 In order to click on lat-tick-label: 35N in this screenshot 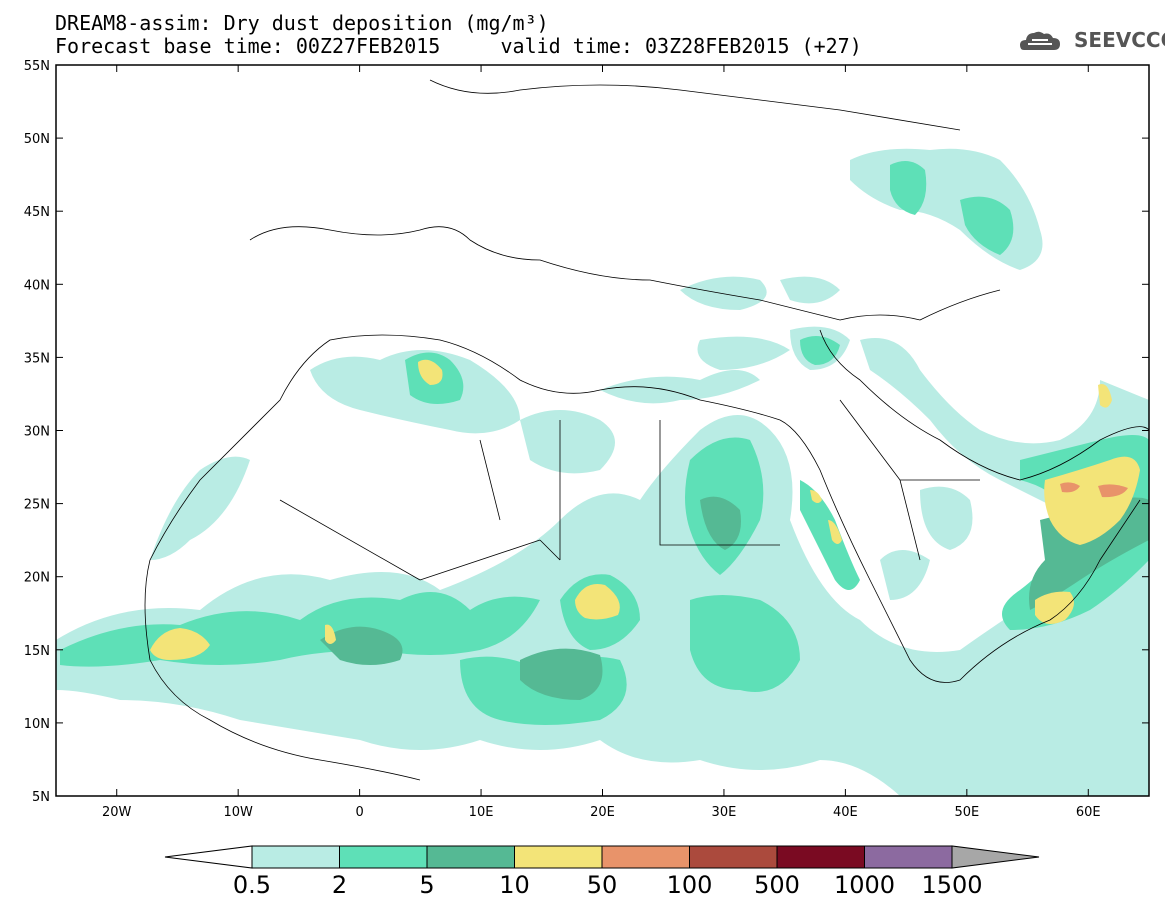, I will do `click(37, 358)`.